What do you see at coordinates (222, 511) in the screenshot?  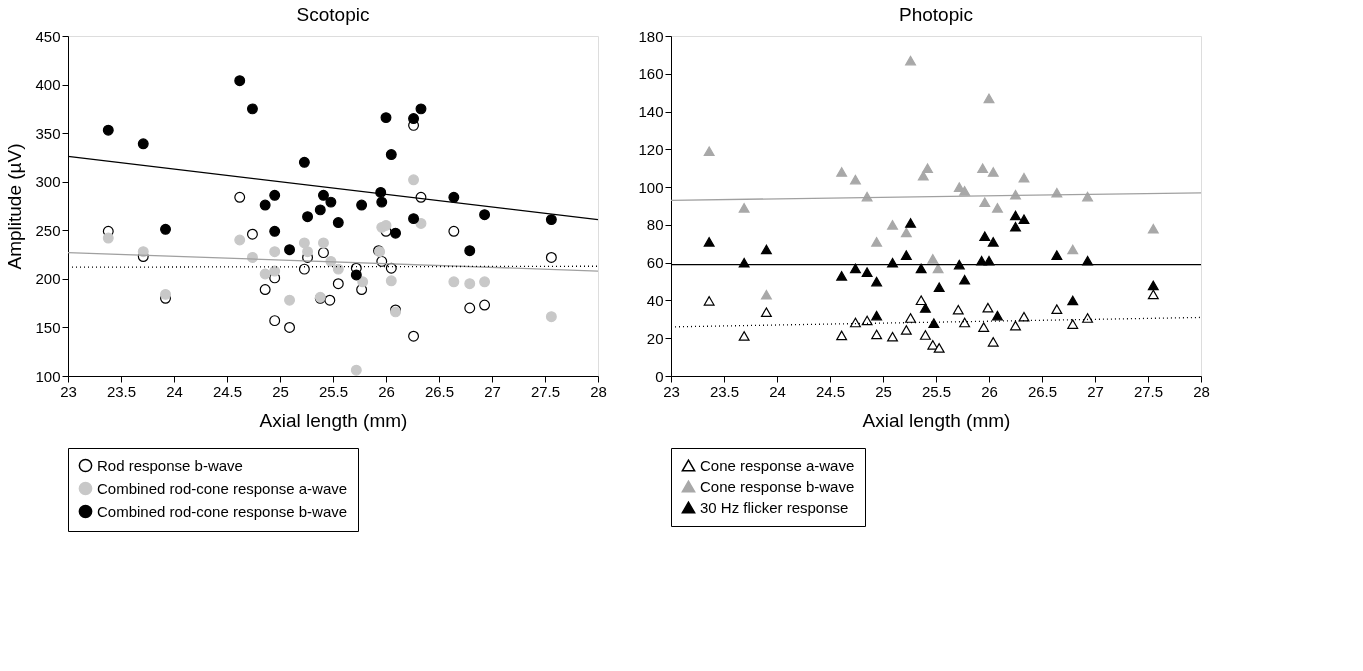 I see `legend-label: Combined rod-cone response b-wave` at bounding box center [222, 511].